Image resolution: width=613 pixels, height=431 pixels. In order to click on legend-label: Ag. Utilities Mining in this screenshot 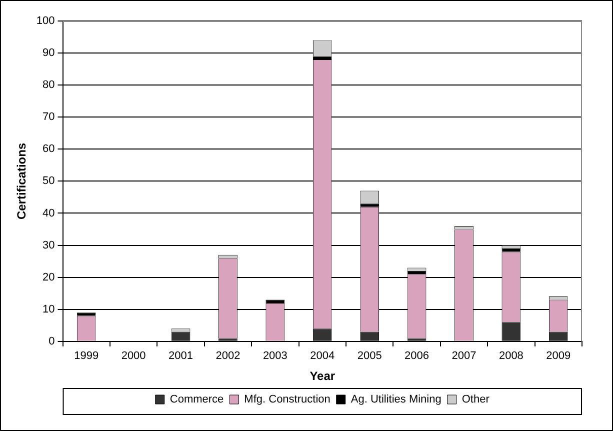, I will do `click(396, 400)`.